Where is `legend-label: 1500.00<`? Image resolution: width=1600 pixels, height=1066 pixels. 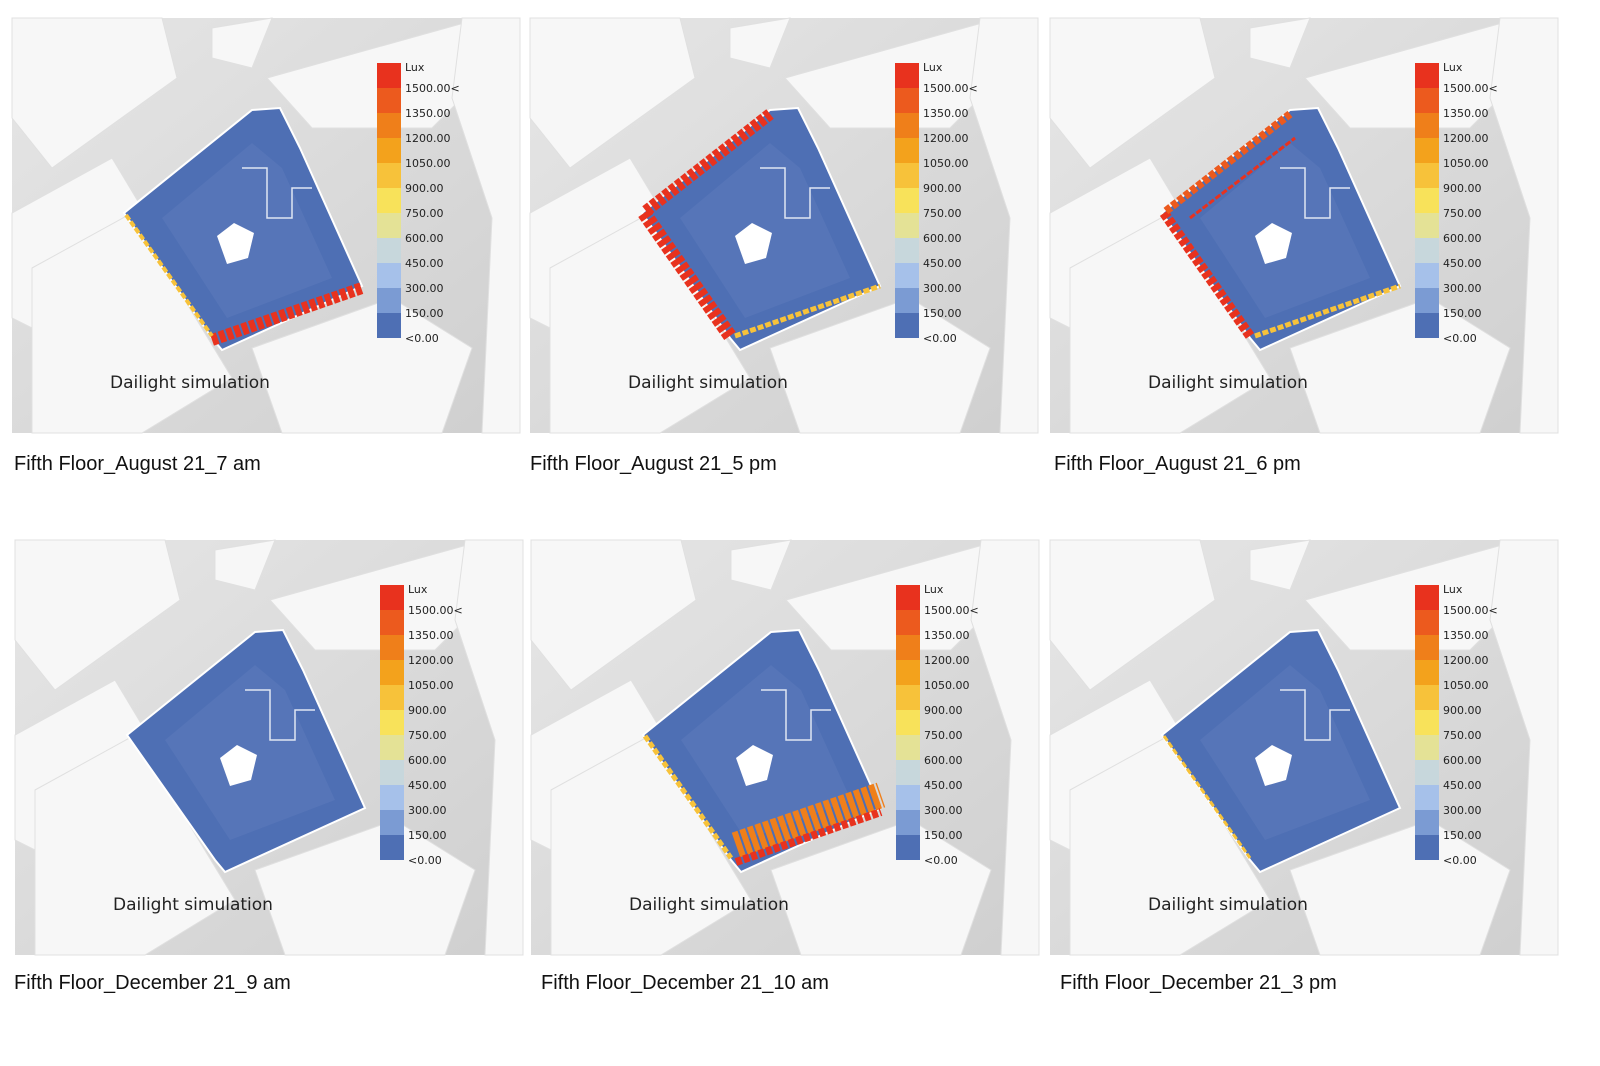 legend-label: 1500.00< is located at coordinates (432, 88).